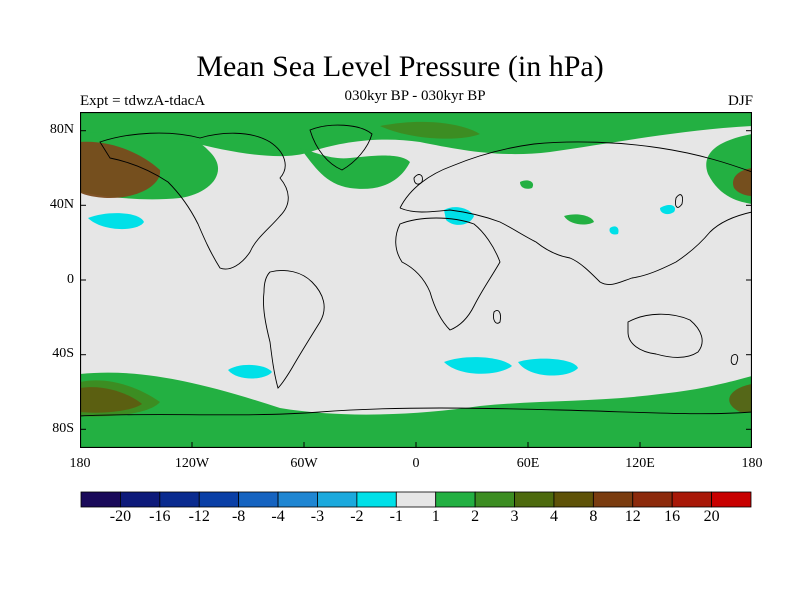  What do you see at coordinates (740, 398) in the screenshot?
I see `sh-east-olive` at bounding box center [740, 398].